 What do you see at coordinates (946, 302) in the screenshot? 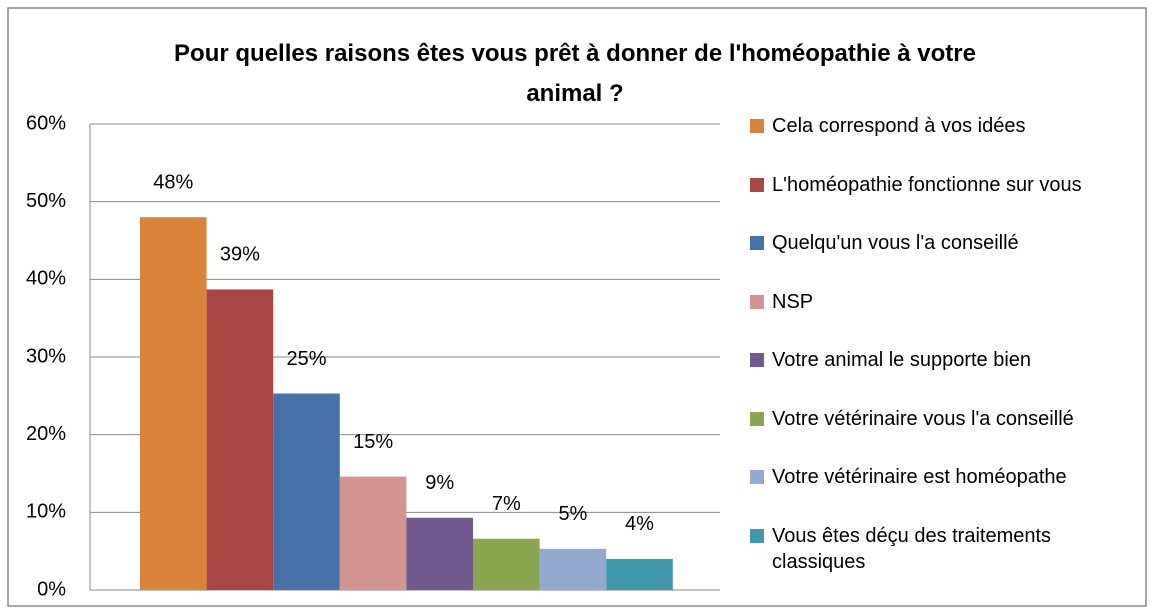
I see `legend-item: NSP` at bounding box center [946, 302].